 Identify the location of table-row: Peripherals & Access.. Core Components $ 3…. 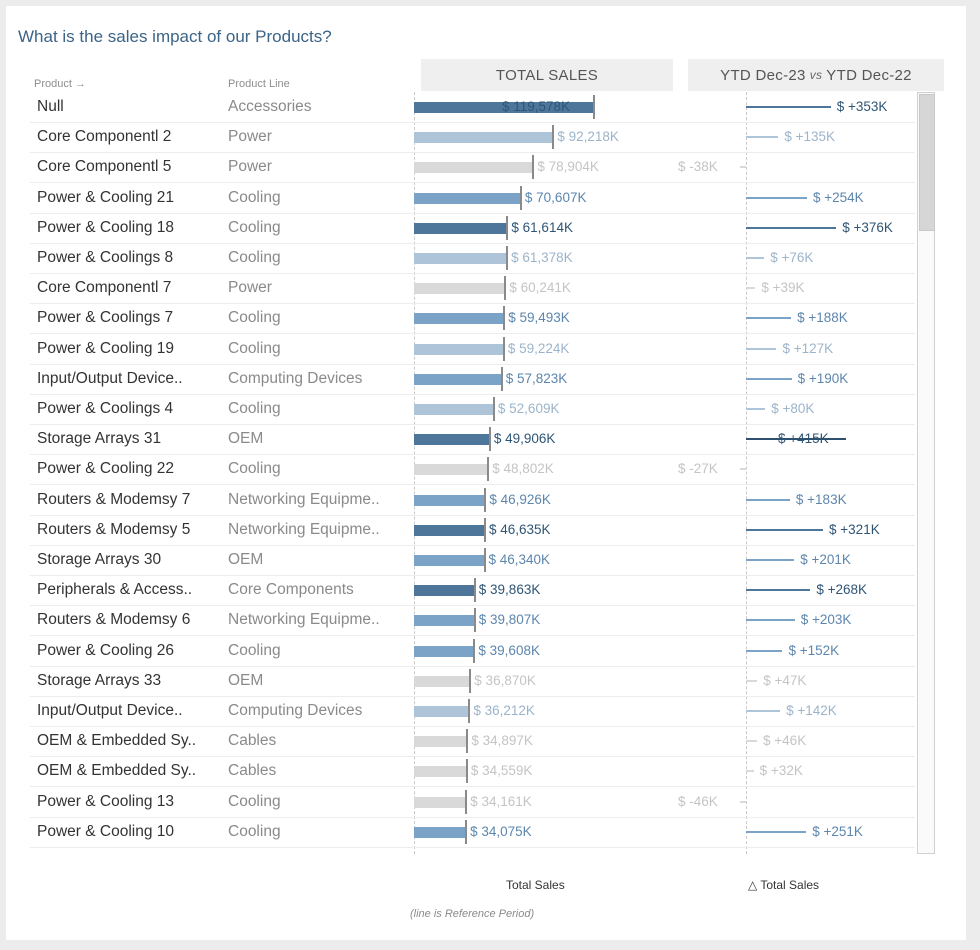
(472, 591).